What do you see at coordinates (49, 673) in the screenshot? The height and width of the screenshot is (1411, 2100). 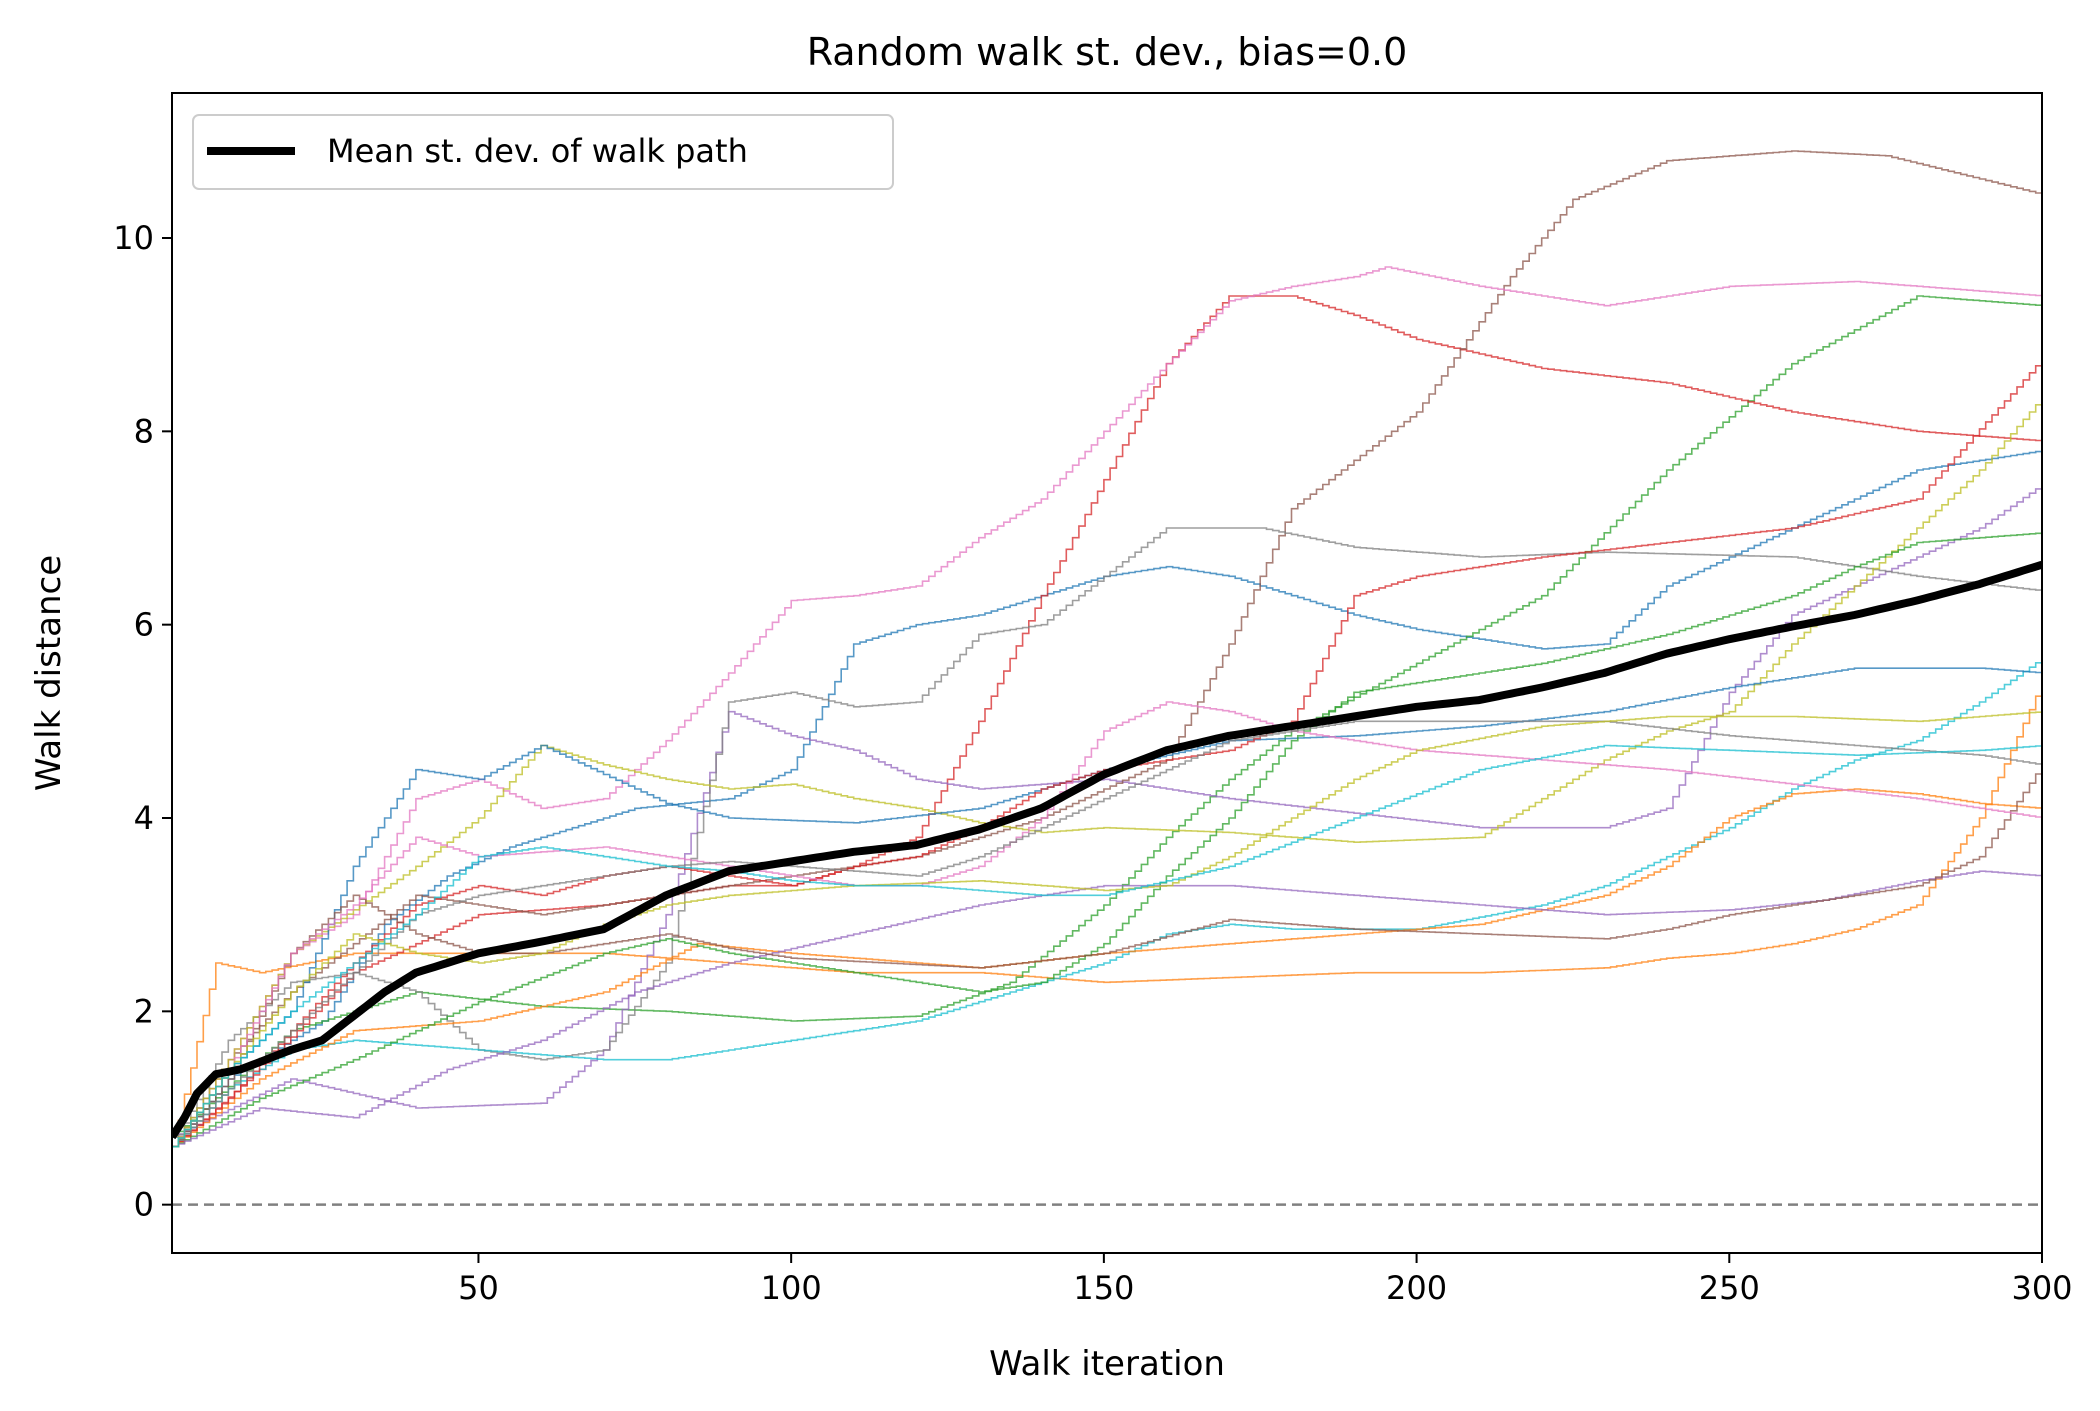 I see `y-axis-label: Walk distance` at bounding box center [49, 673].